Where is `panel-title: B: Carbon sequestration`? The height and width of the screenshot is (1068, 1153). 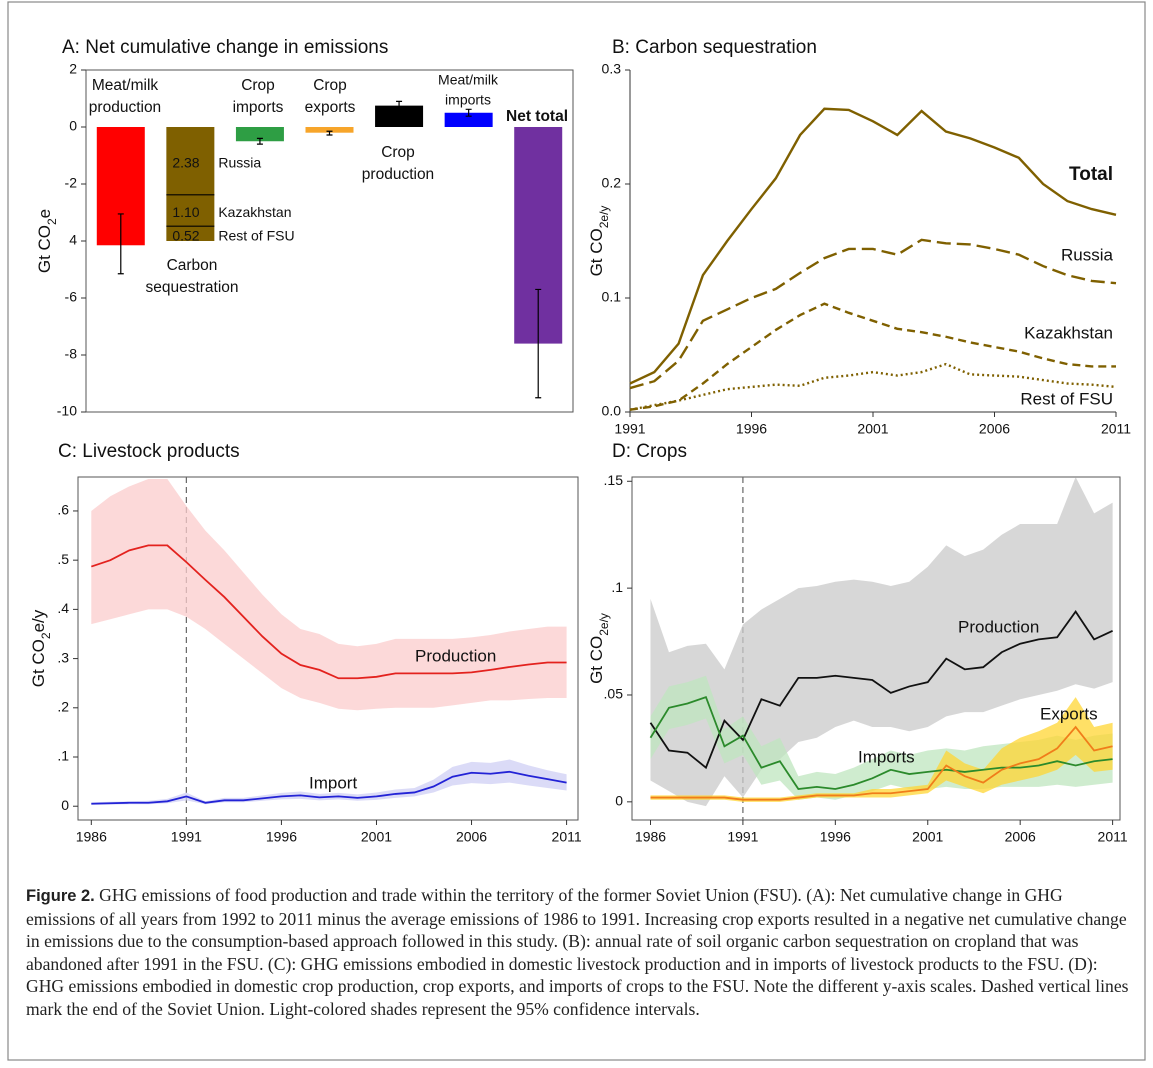 panel-title: B: Carbon sequestration is located at coordinates (714, 47).